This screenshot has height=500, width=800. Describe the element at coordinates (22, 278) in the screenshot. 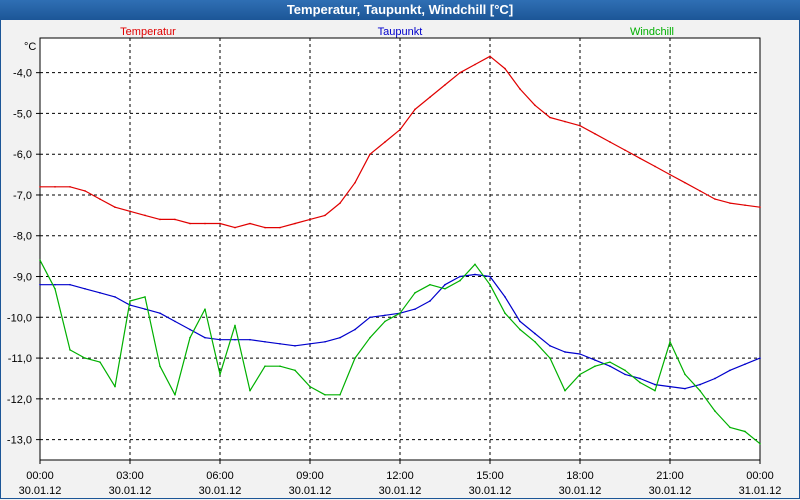

I see `y-tick-label: -9,0` at that location.